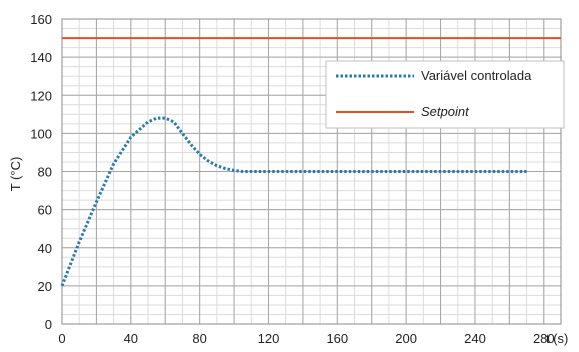 Image resolution: width=579 pixels, height=352 pixels. I want to click on y-axis-label: T (°C), so click(15, 174).